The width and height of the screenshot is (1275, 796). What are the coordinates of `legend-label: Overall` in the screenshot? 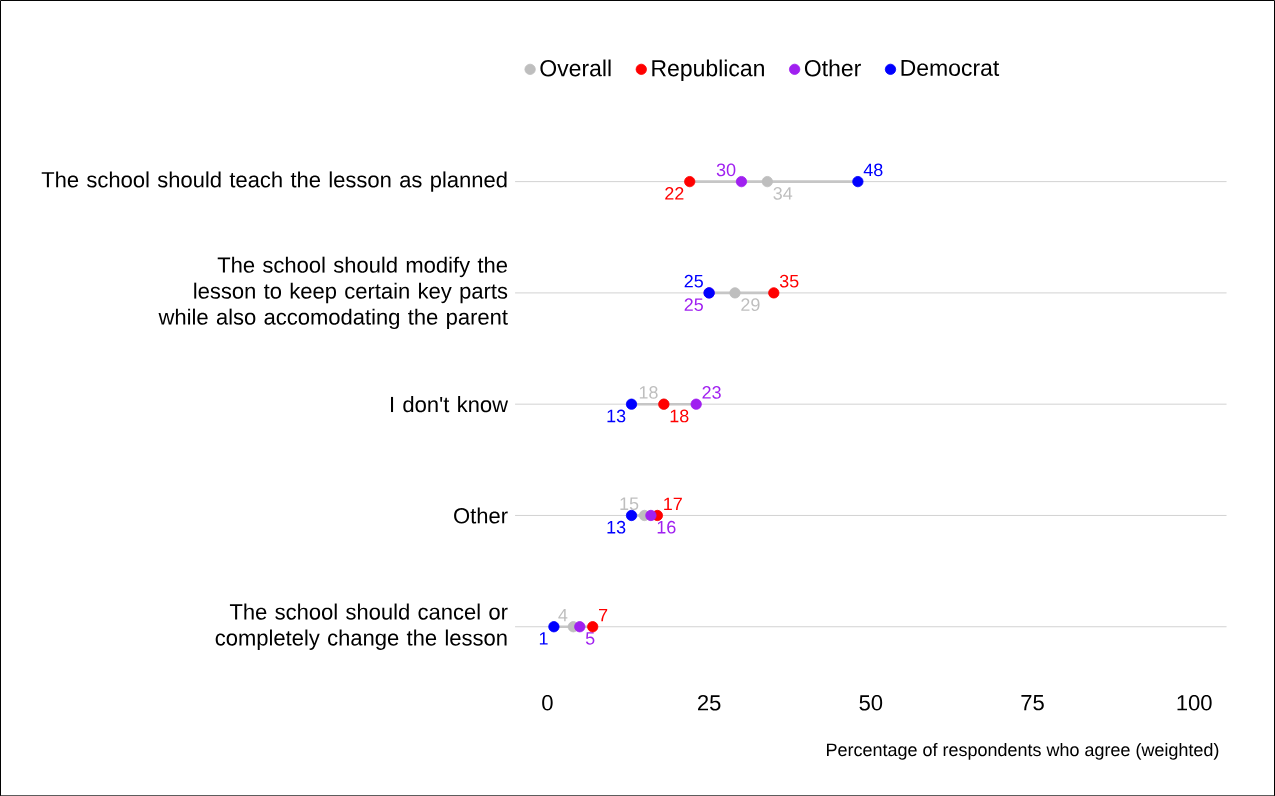 It's located at (575, 68).